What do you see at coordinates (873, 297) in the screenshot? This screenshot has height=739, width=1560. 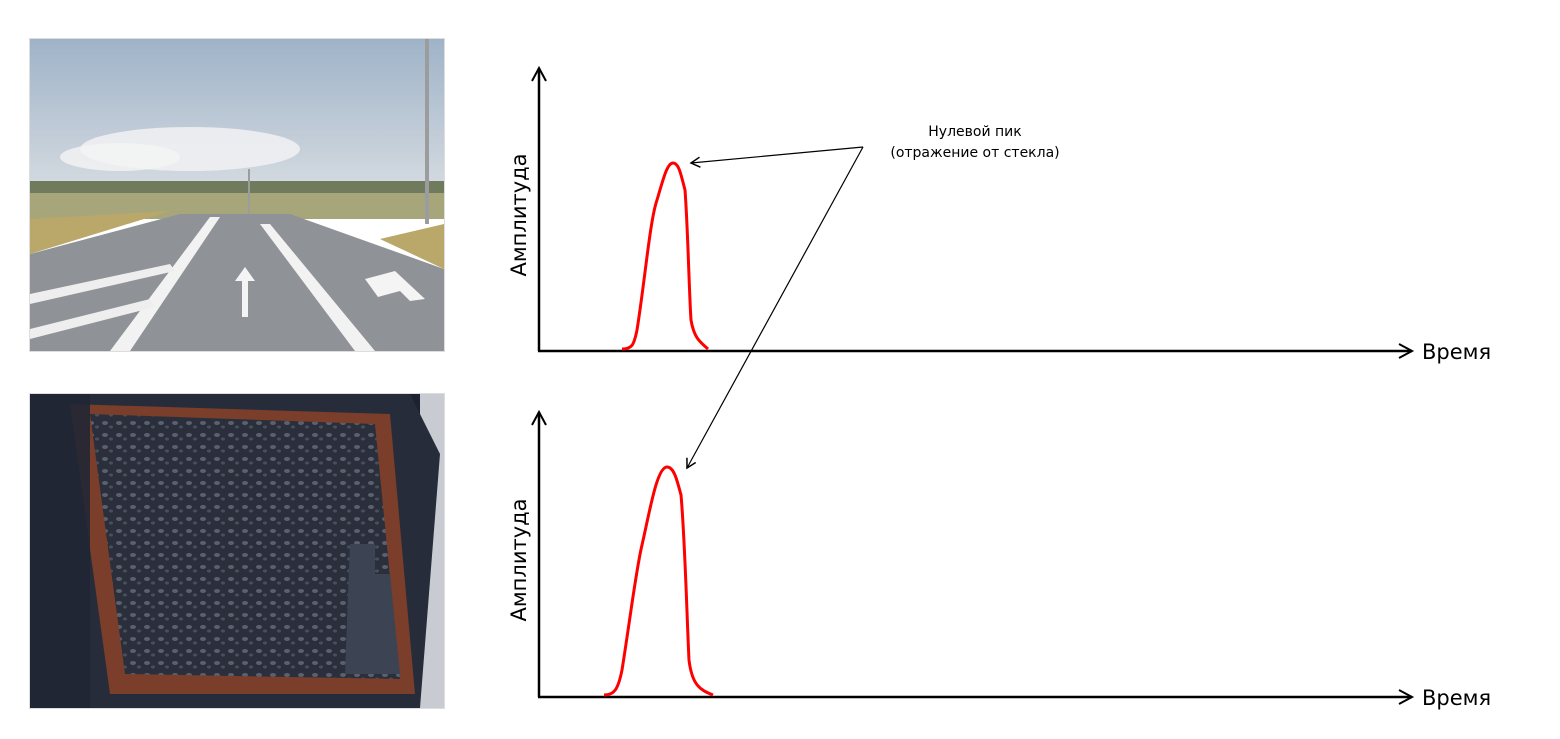 I see `zero-peak-annotation: Нулевой пик (отражение от стекла)` at bounding box center [873, 297].